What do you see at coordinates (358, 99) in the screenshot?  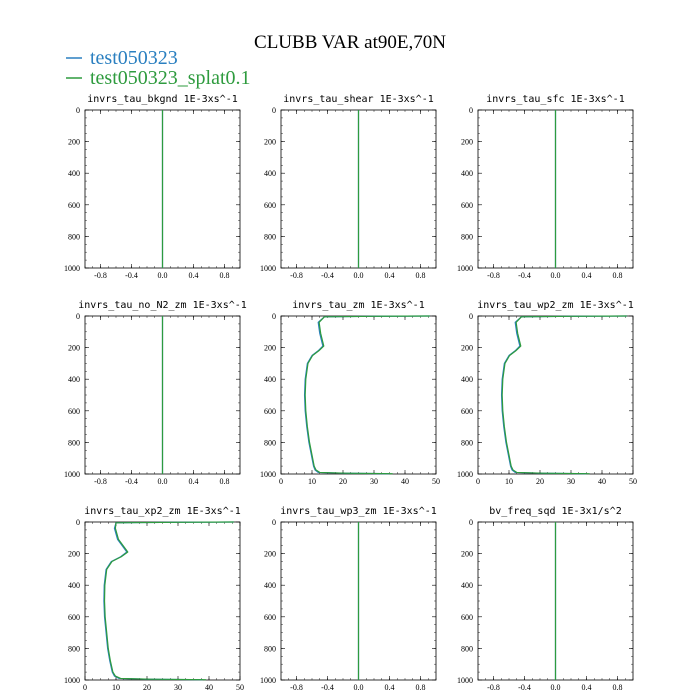 I see `panel-title: invrs_tau_shear 1E-3xs^-1` at bounding box center [358, 99].